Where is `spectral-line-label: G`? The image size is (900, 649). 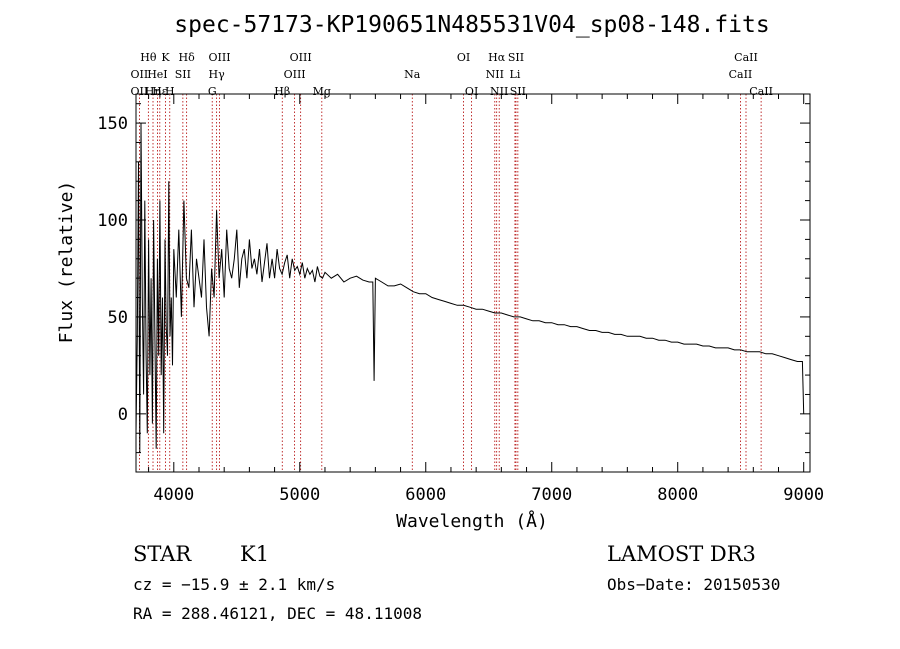
spectral-line-label: G is located at coordinates (212, 91).